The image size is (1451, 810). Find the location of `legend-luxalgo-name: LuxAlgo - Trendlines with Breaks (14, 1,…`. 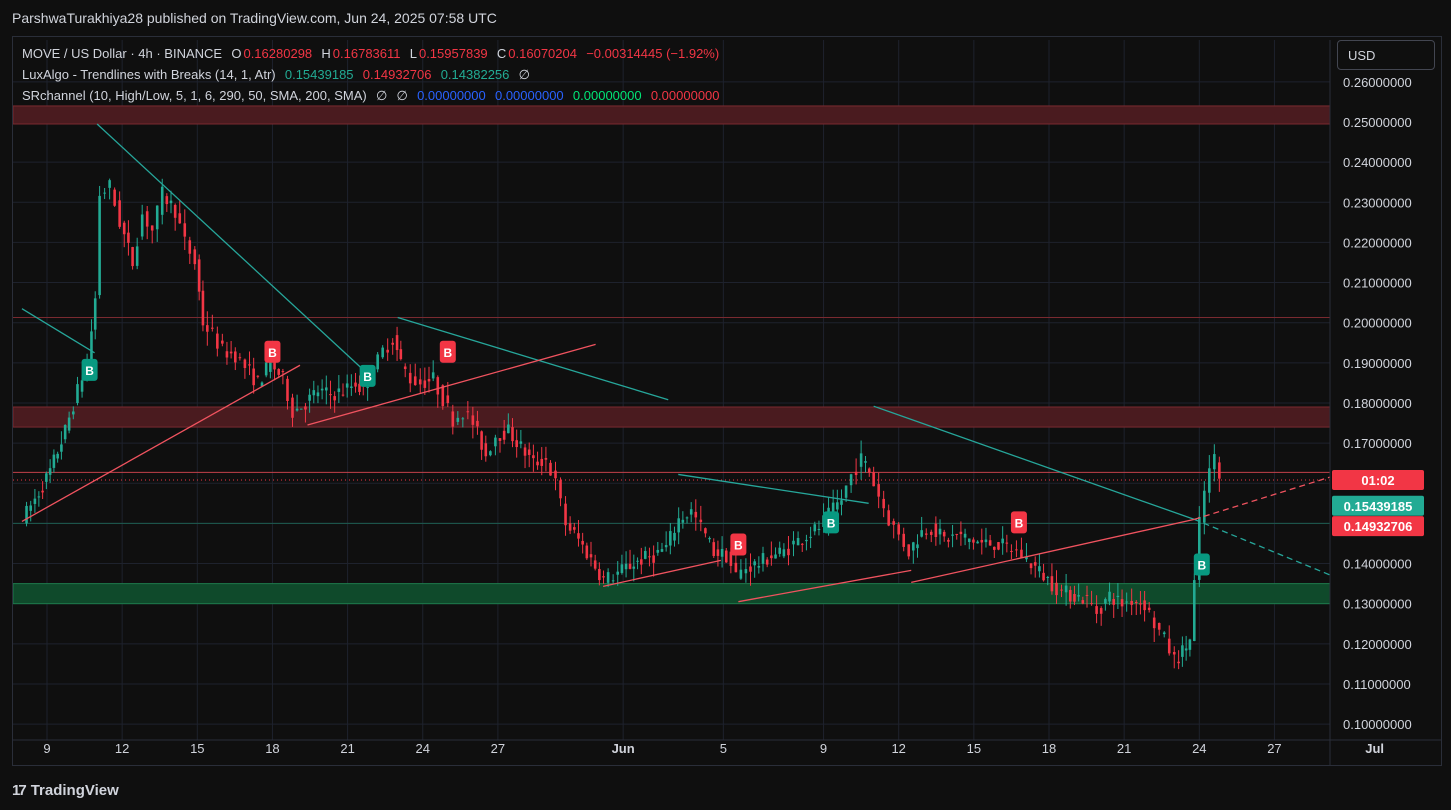

legend-luxalgo-name: LuxAlgo - Trendlines with Breaks (14, 1,… is located at coordinates (149, 74).